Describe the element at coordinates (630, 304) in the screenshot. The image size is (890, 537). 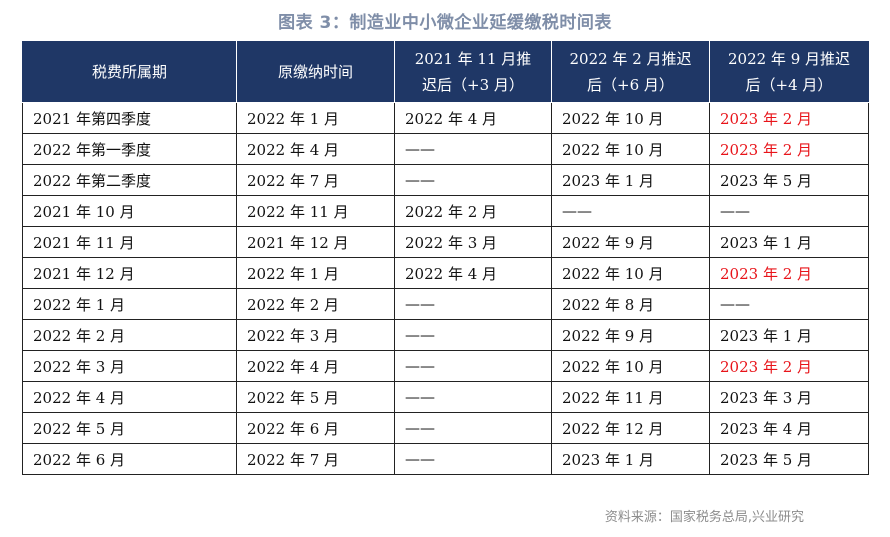
I see `table-cell: 2022 年 8 月` at that location.